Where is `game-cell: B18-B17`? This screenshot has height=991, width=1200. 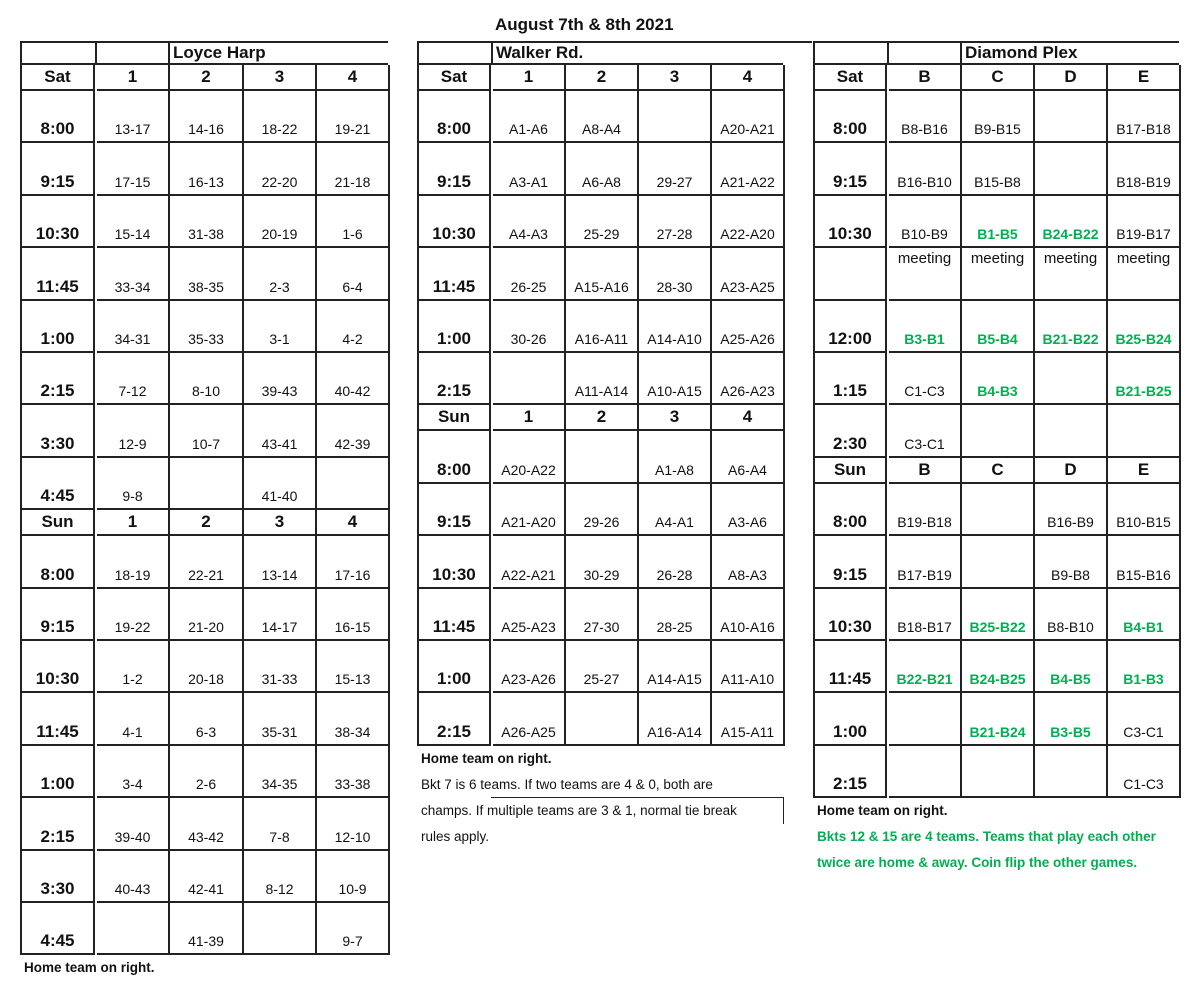 game-cell: B18-B17 is located at coordinates (925, 614).